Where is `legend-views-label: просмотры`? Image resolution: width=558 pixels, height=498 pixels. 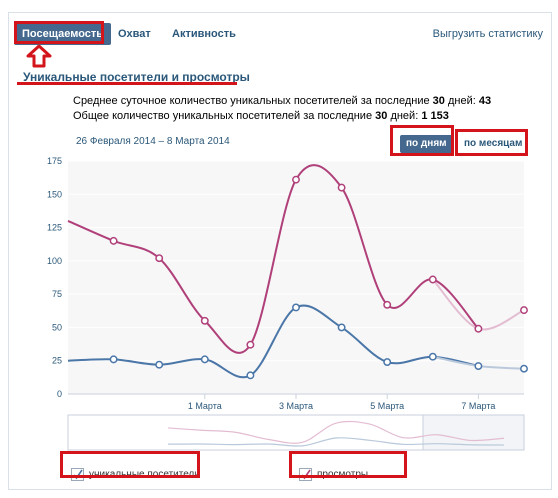 legend-views-label: просмотры is located at coordinates (343, 474).